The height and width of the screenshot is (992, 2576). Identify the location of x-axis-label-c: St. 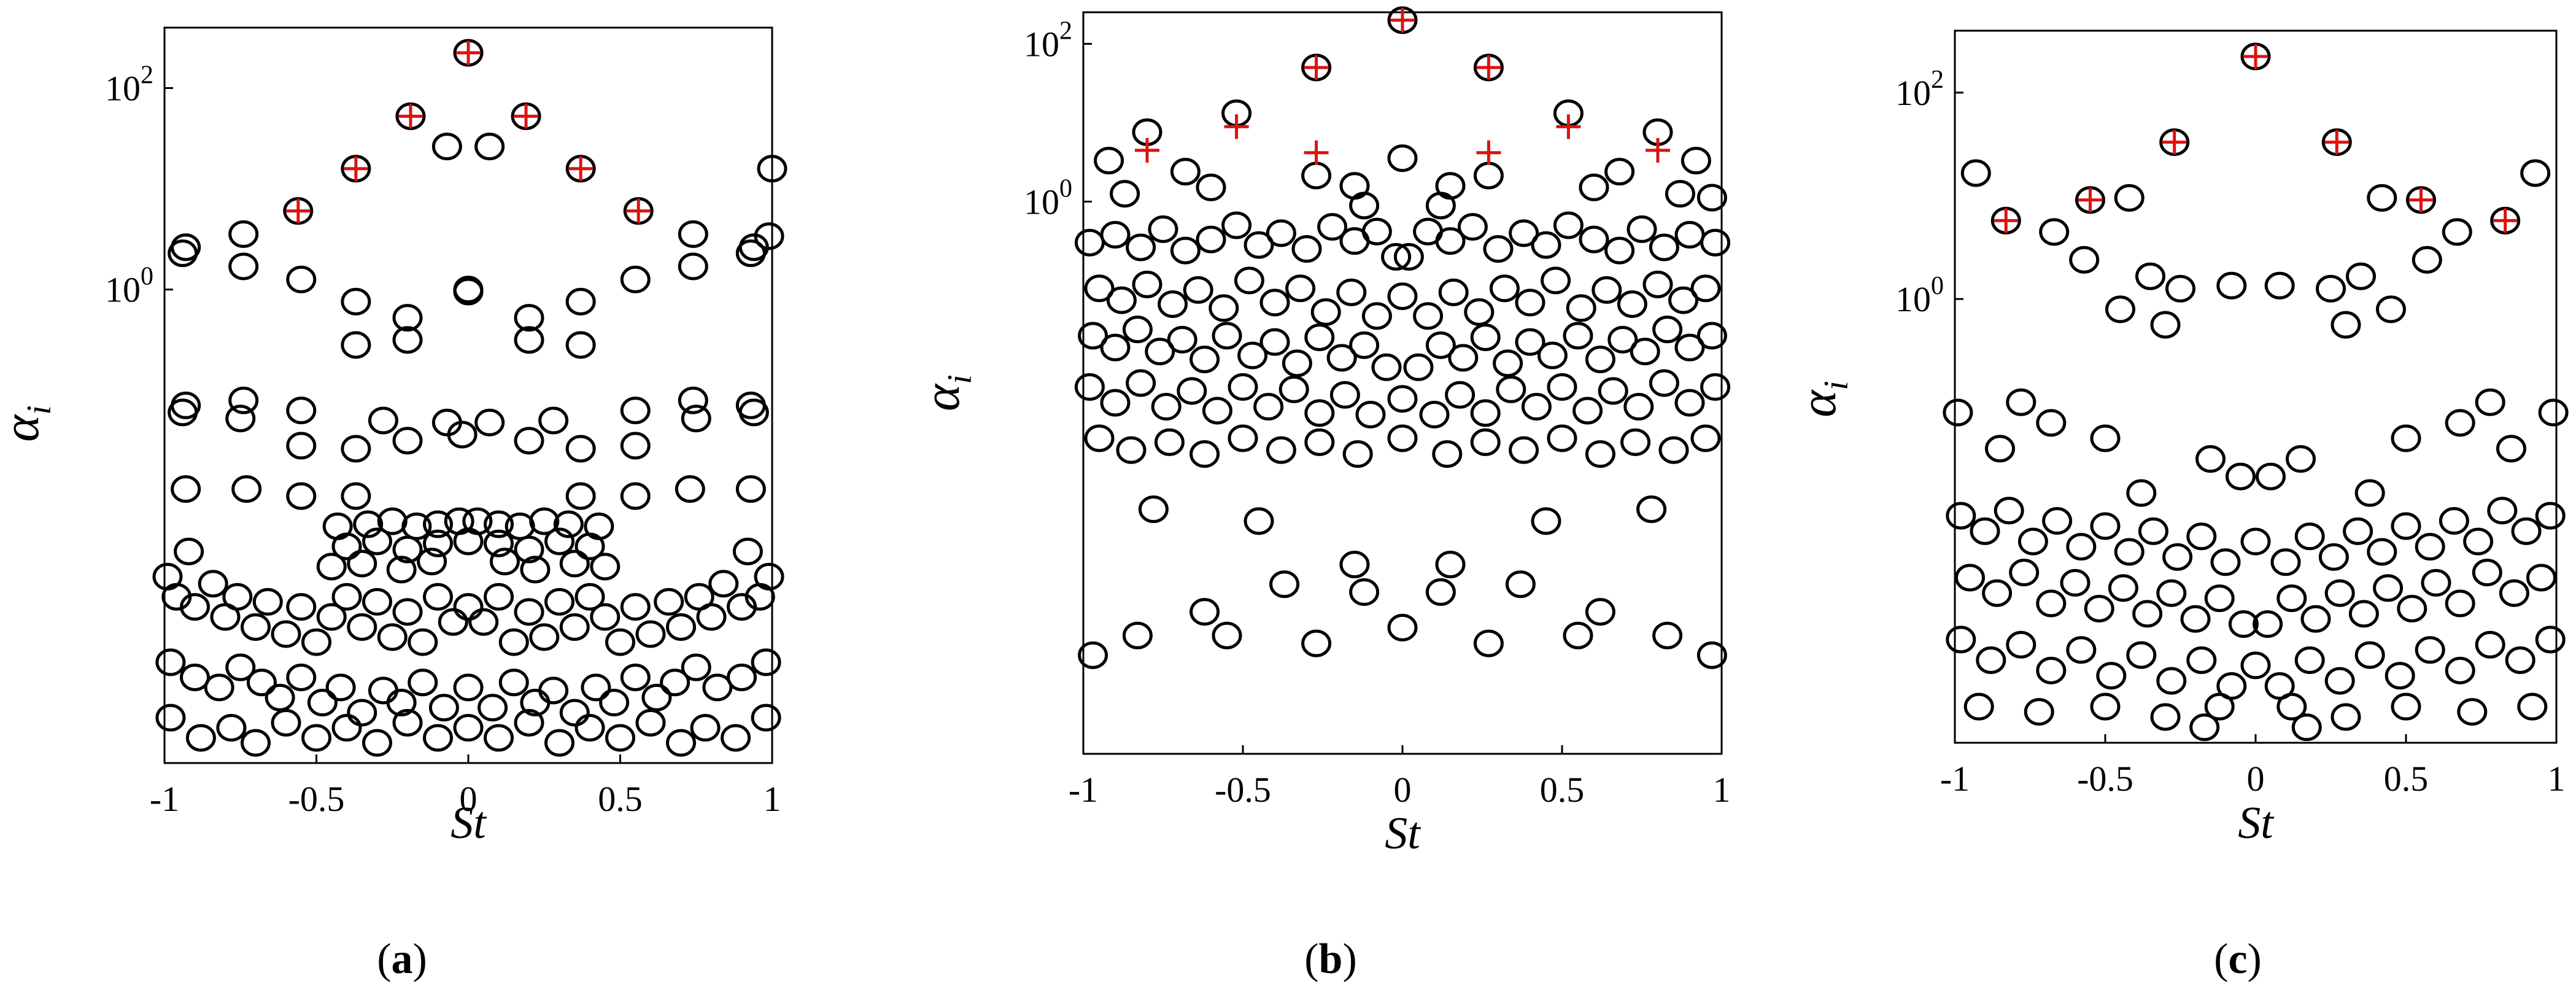
(2256, 823).